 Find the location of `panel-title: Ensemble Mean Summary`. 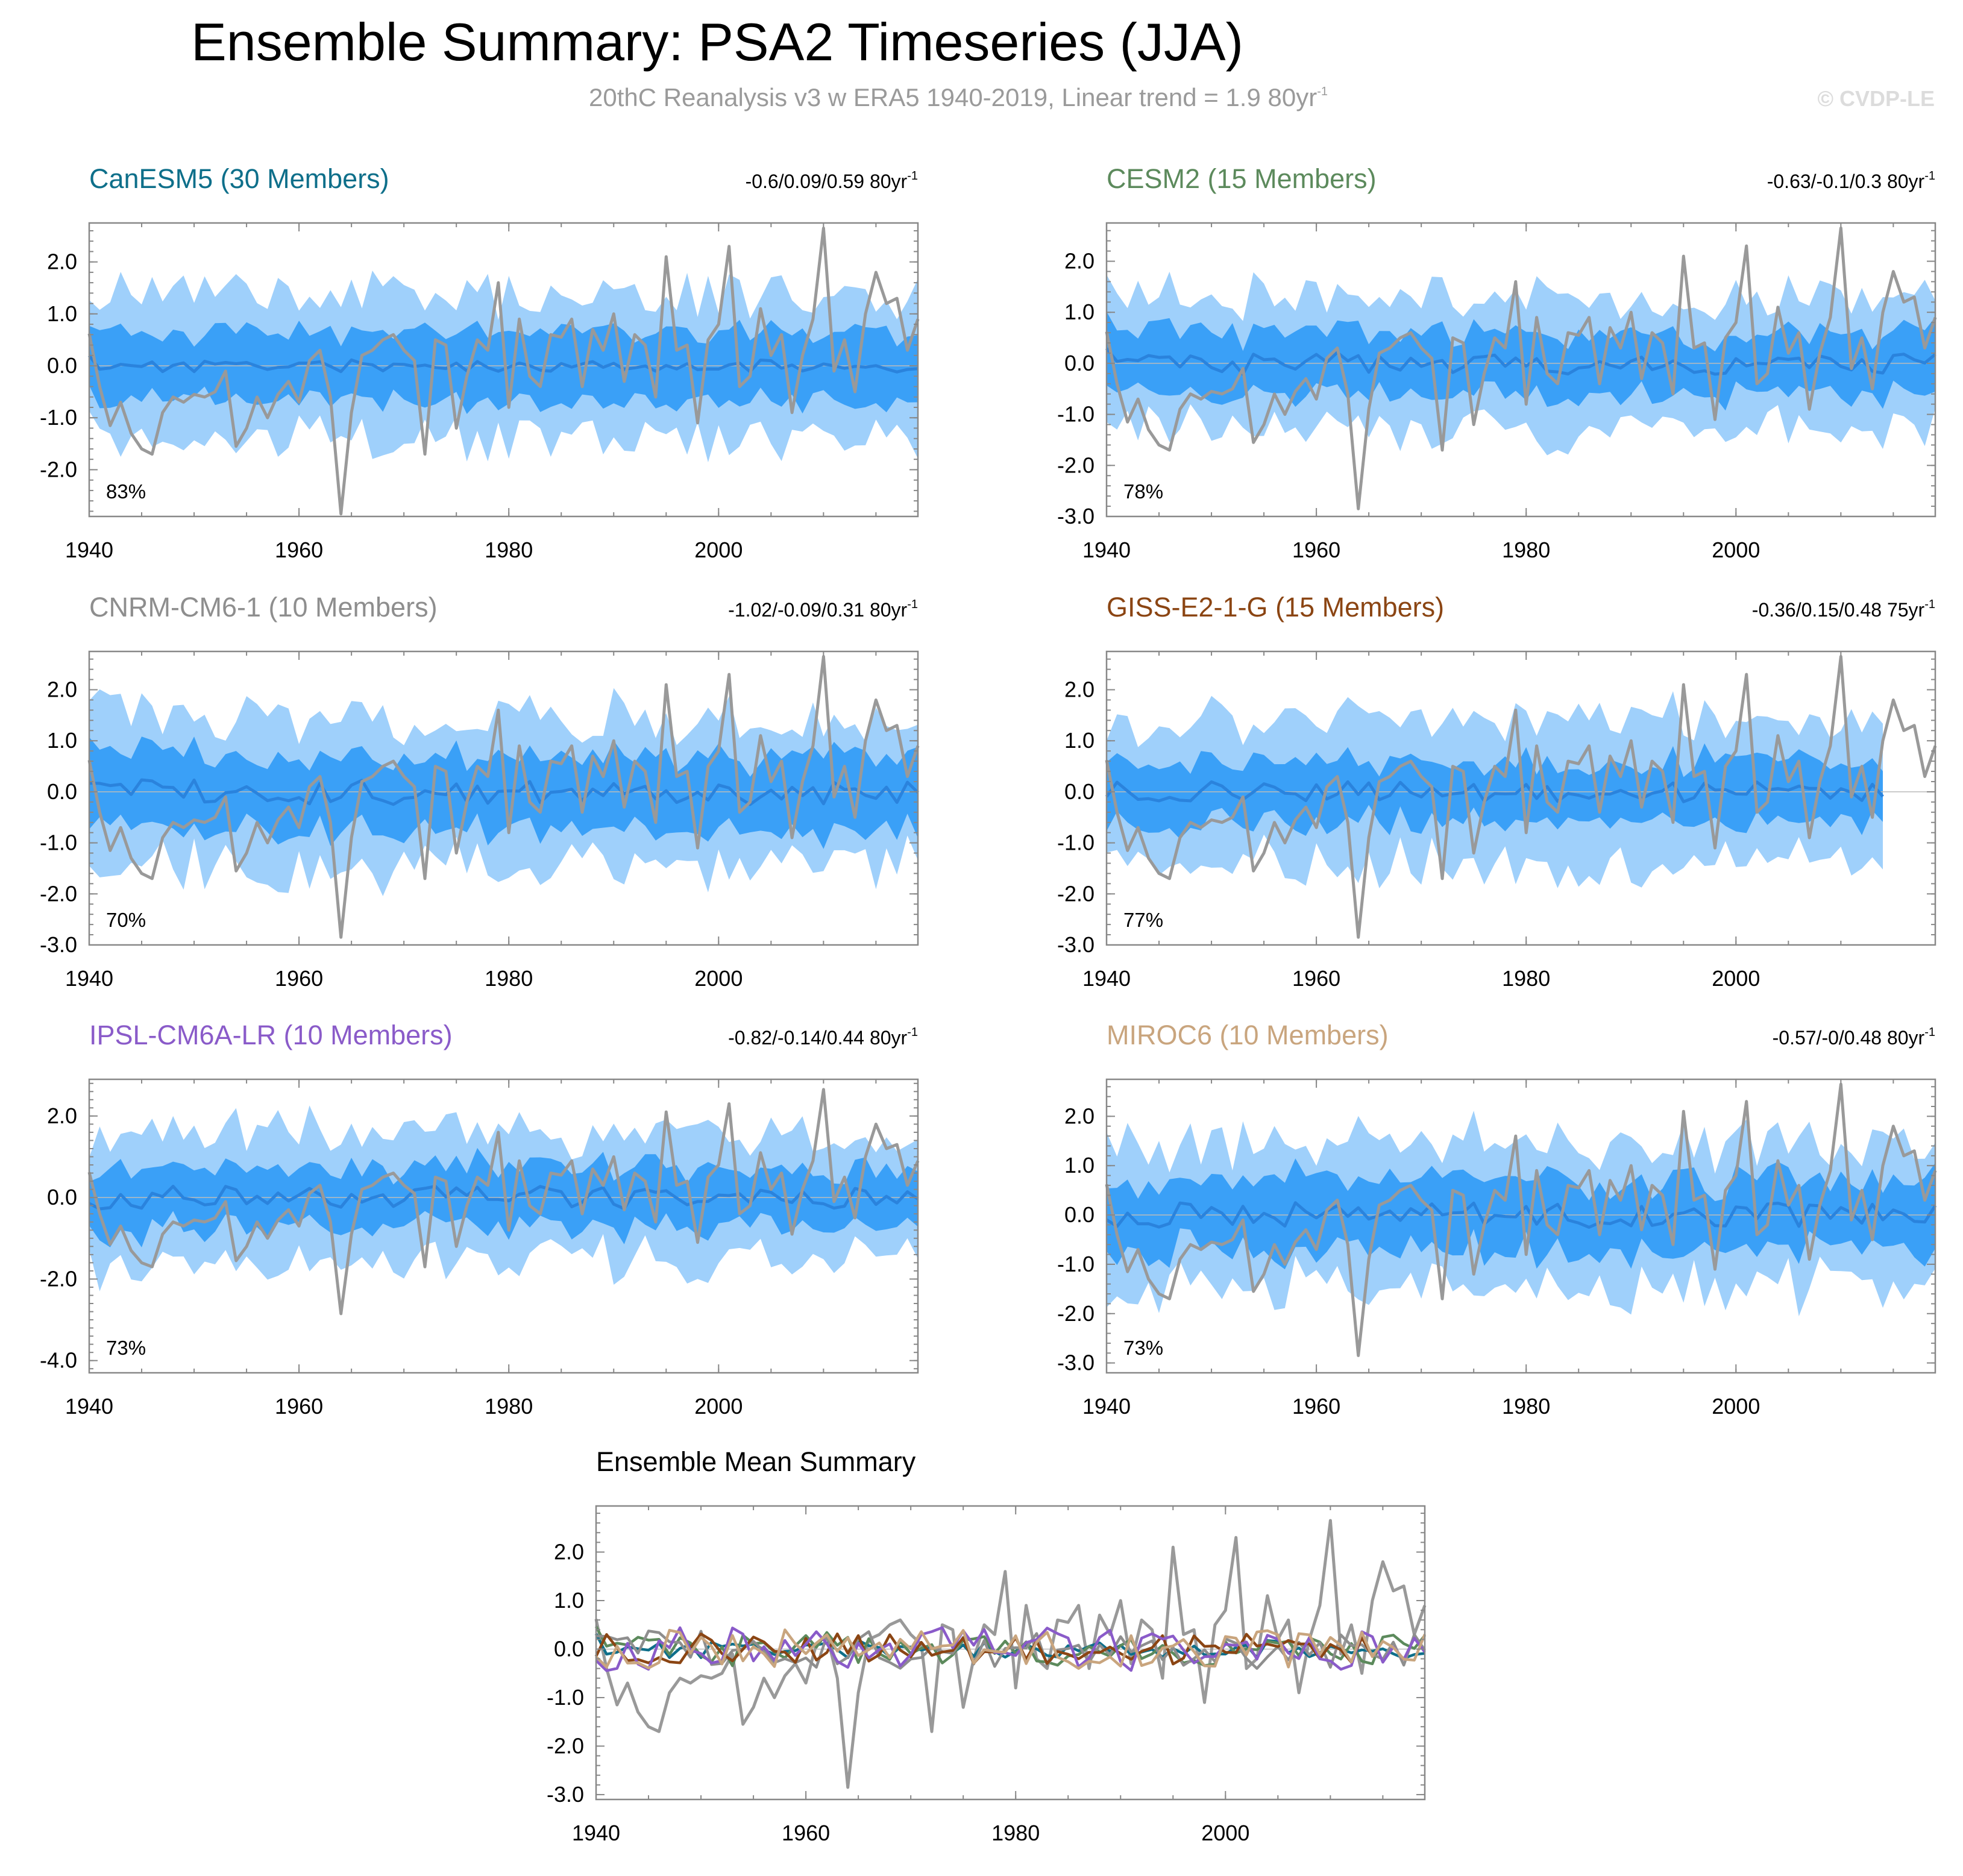

panel-title: Ensemble Mean Summary is located at coordinates (756, 1461).